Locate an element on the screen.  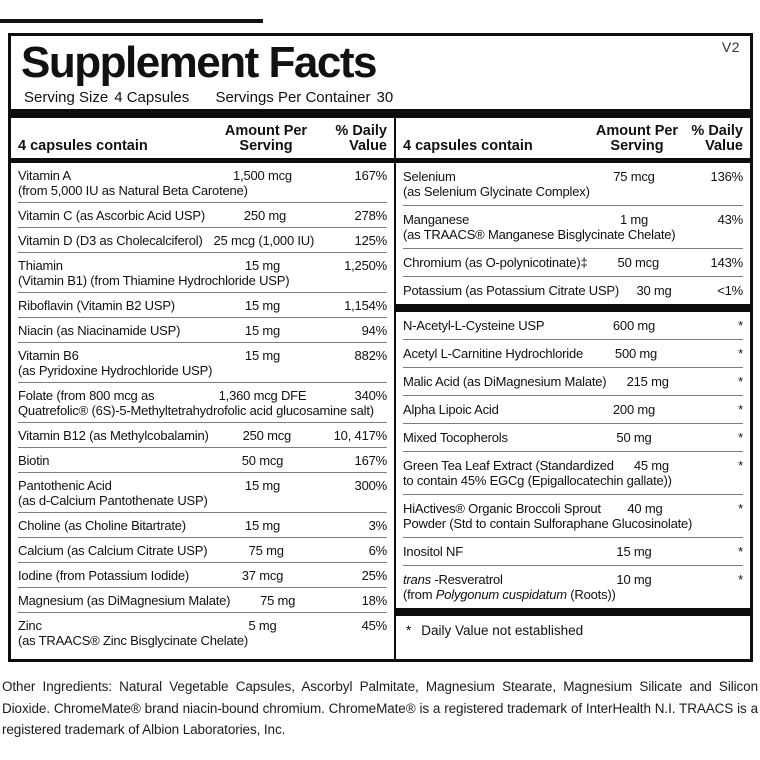
nutrient-amount: 1,360 mcg DFE is located at coordinates (262, 395).